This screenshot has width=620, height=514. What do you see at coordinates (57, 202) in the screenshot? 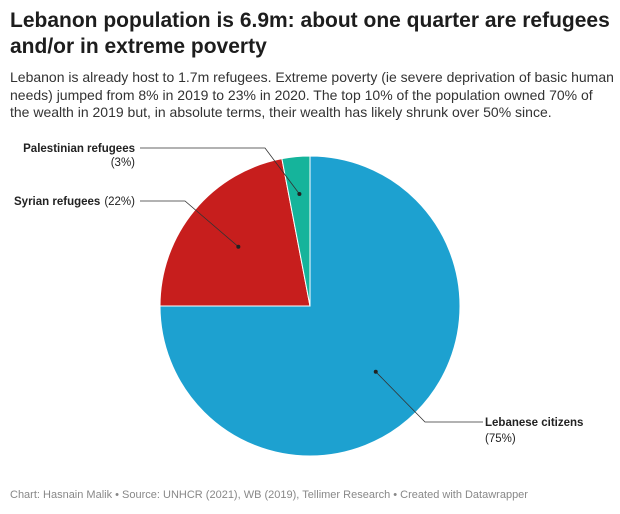
I see `label-syrian-name: Syrian refugees` at bounding box center [57, 202].